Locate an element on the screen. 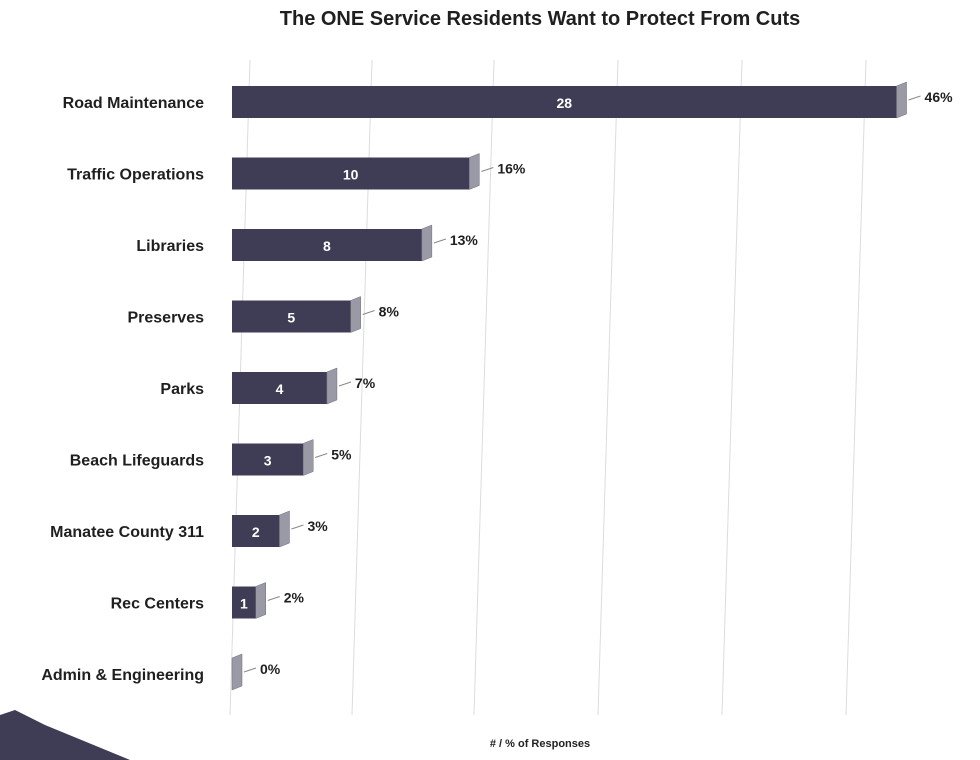 Image resolution: width=980 pixels, height=760 pixels. corner-decoration is located at coordinates (65, 735).